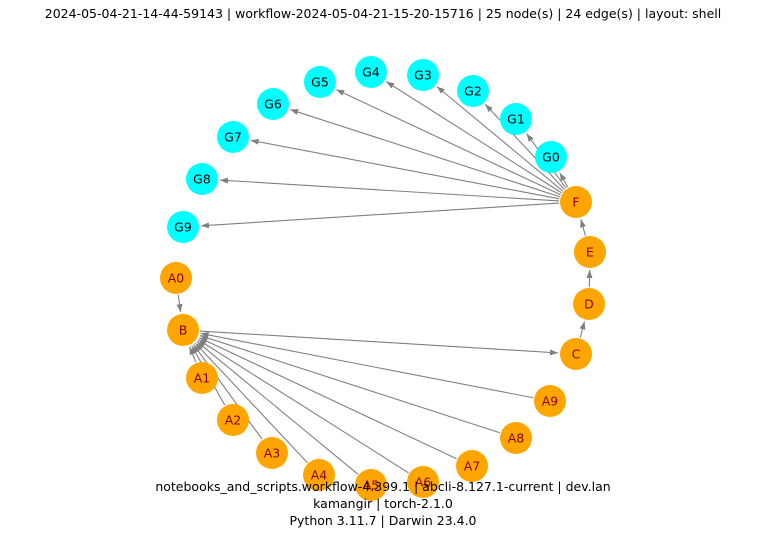 The width and height of the screenshot is (766, 539). I want to click on edge-A7-to-B, so click(328, 398).